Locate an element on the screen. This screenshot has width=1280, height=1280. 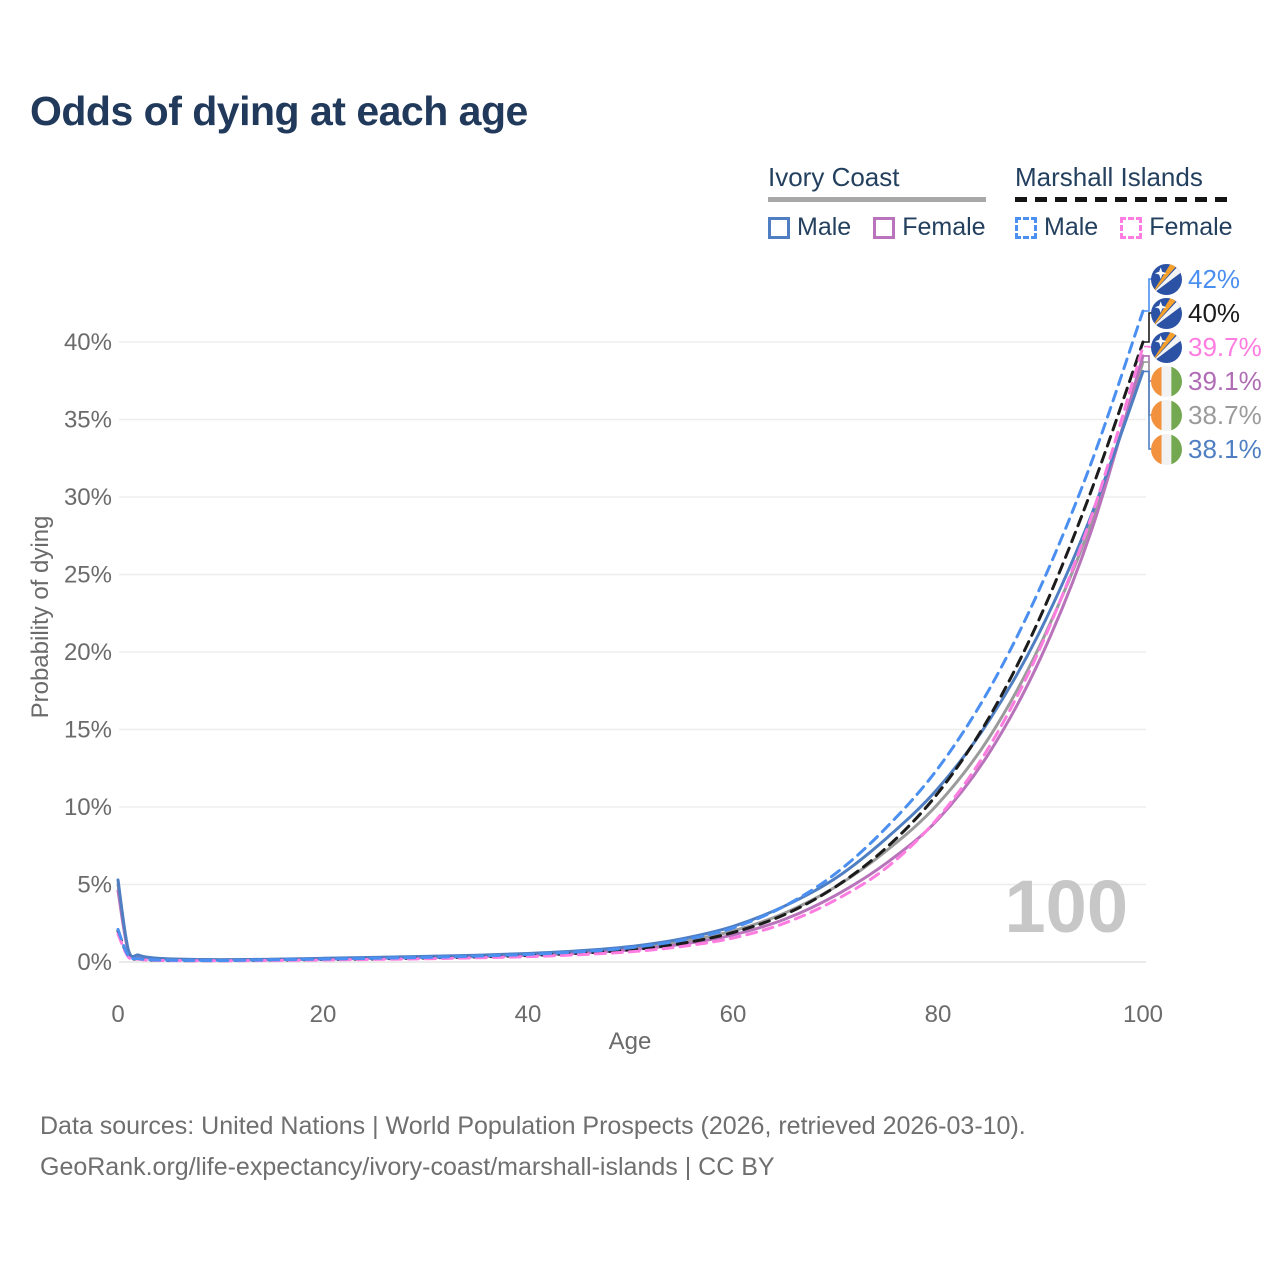
legend-item-marshall-female: Female is located at coordinates (1176, 227).